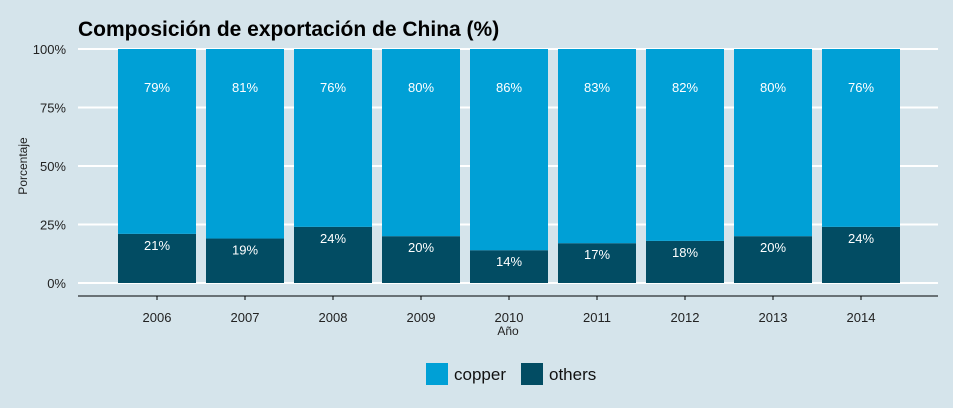 The width and height of the screenshot is (953, 408). What do you see at coordinates (157, 245) in the screenshot?
I see `data-label-others-2006: 21%` at bounding box center [157, 245].